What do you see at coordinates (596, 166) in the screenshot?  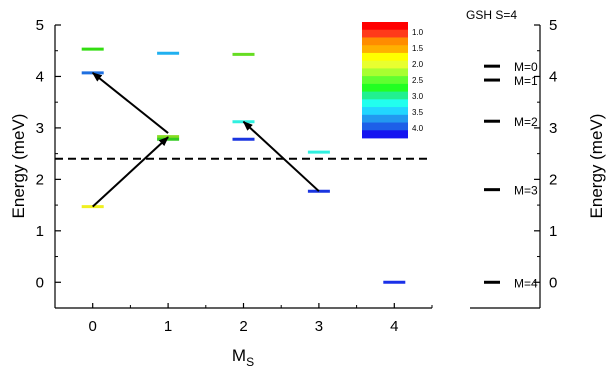 I see `y-axis-title-right: Energy (meV)` at bounding box center [596, 166].